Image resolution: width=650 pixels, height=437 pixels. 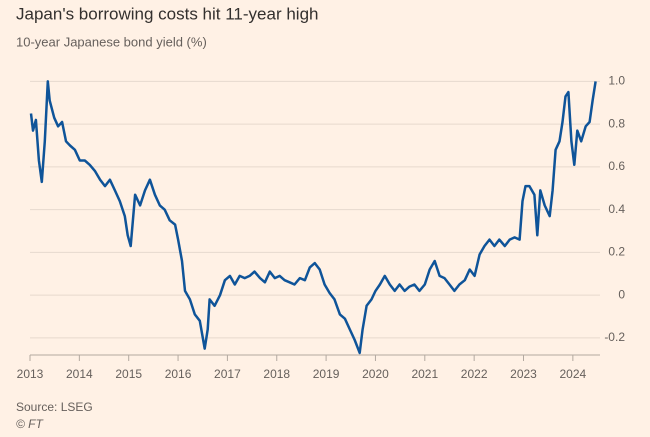 I want to click on source: Source: LSEG, so click(x=54, y=407).